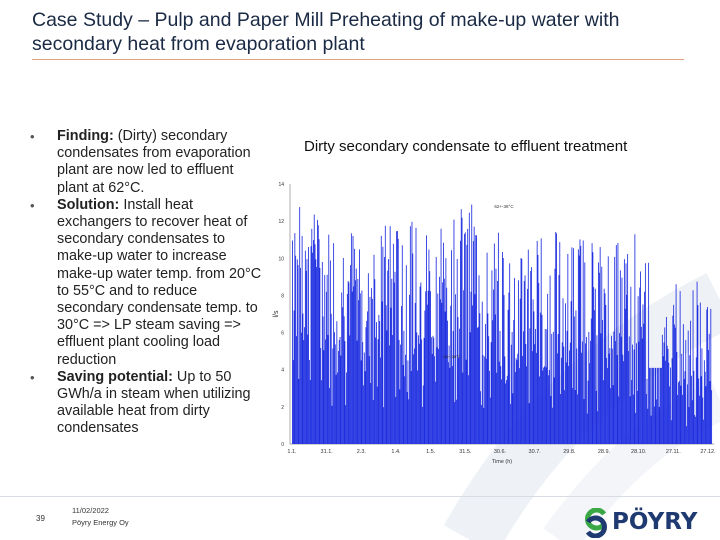 The image size is (720, 540). Describe the element at coordinates (362, 452) in the screenshot. I see `x-tick-label: 2.3.` at that location.